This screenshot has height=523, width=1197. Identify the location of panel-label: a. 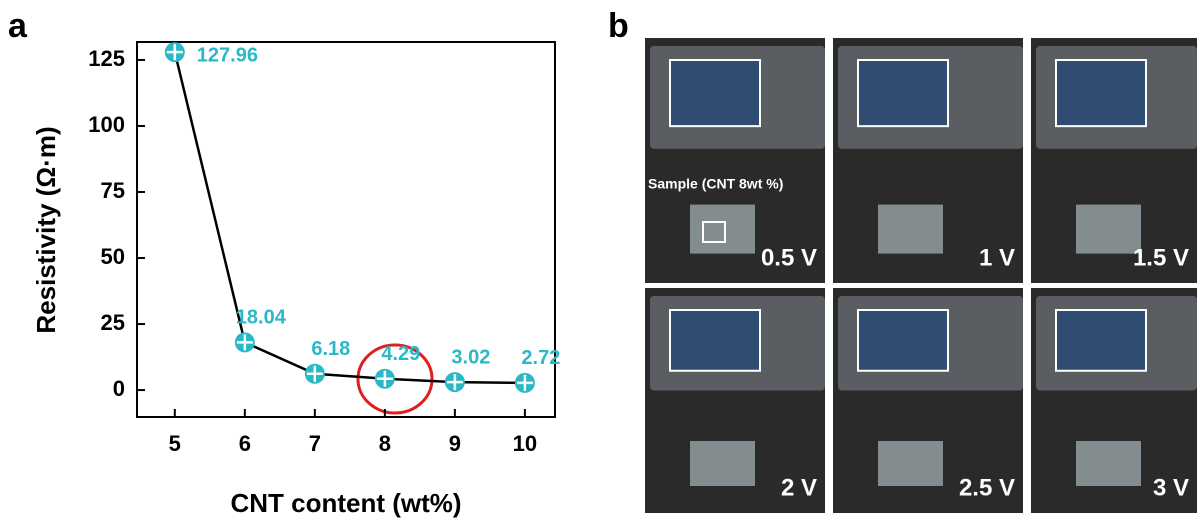
(18, 26).